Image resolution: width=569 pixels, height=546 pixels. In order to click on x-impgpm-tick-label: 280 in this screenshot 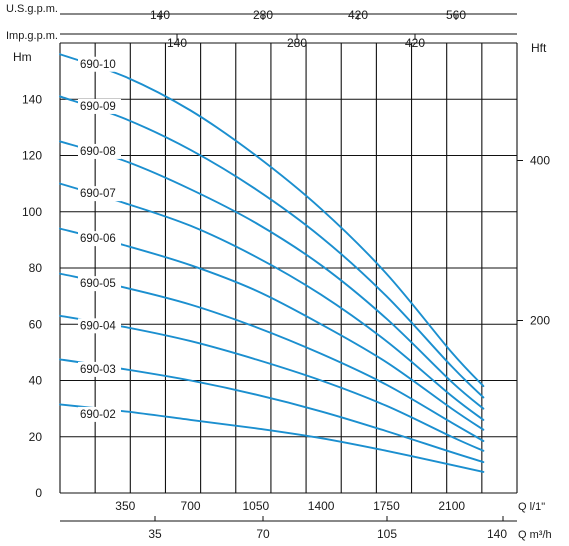, I will do `click(297, 43)`.